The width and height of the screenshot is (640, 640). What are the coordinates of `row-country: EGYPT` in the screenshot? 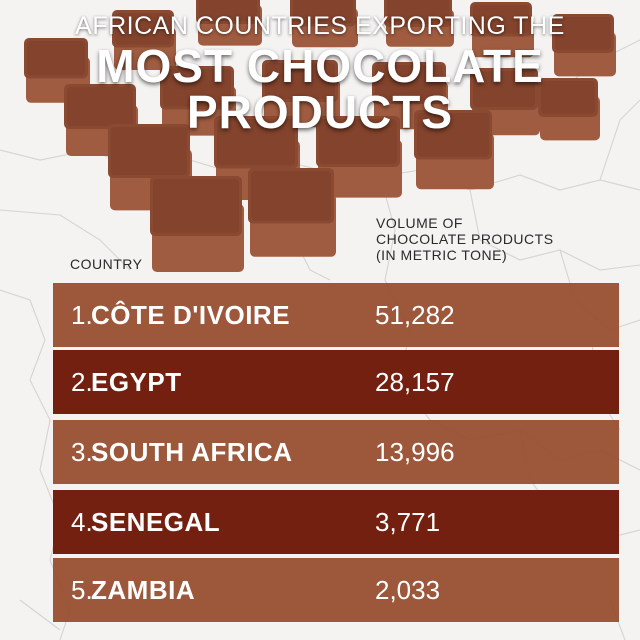 It's located at (136, 381).